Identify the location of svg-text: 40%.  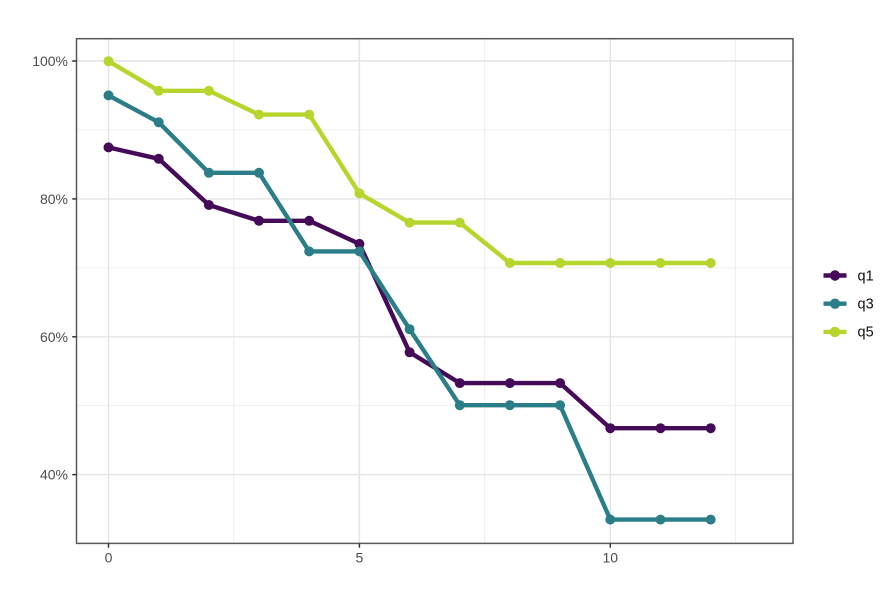
(54, 475).